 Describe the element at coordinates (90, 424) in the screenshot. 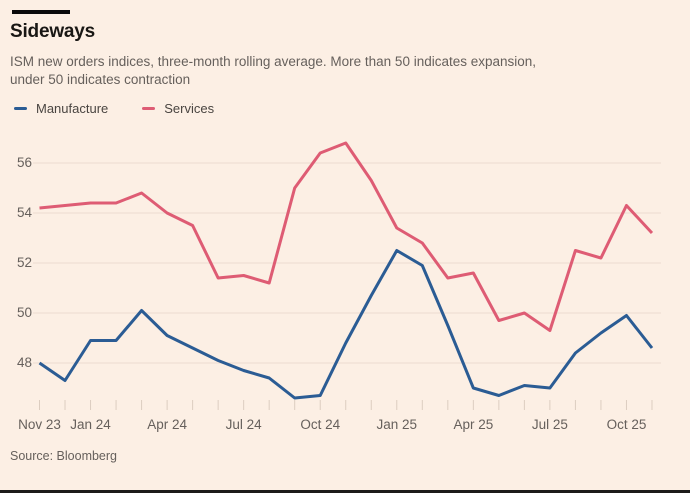

I see `x-axis-label: Jan 24` at that location.